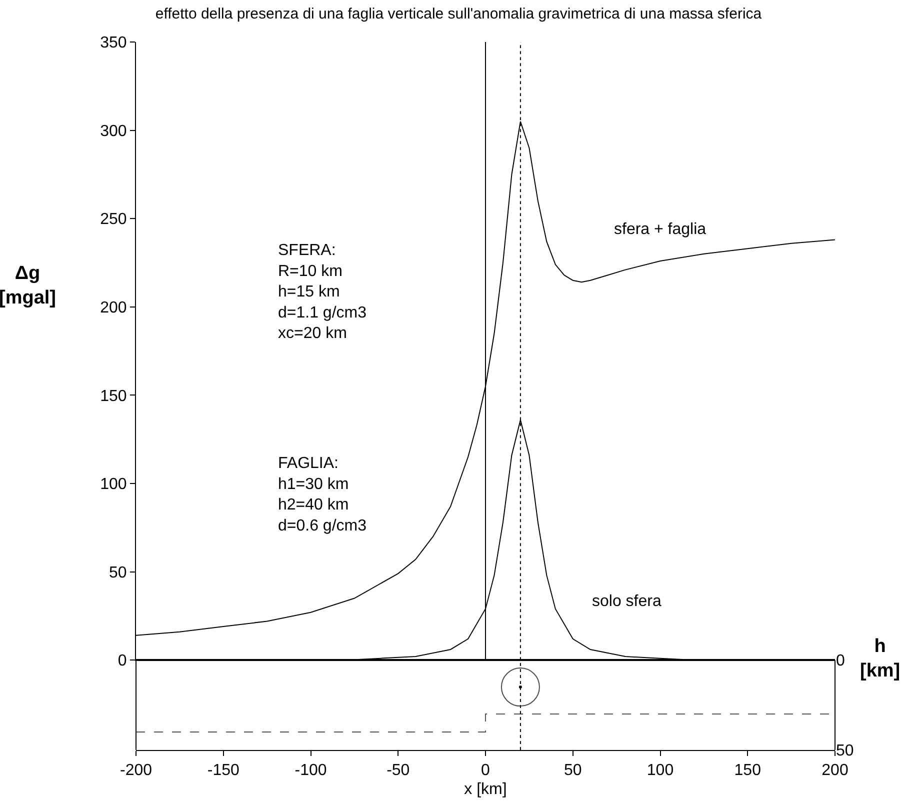 Image resolution: width=917 pixels, height=806 pixels. What do you see at coordinates (28, 286) in the screenshot?
I see `y-axis-title: Δg [mgal]` at bounding box center [28, 286].